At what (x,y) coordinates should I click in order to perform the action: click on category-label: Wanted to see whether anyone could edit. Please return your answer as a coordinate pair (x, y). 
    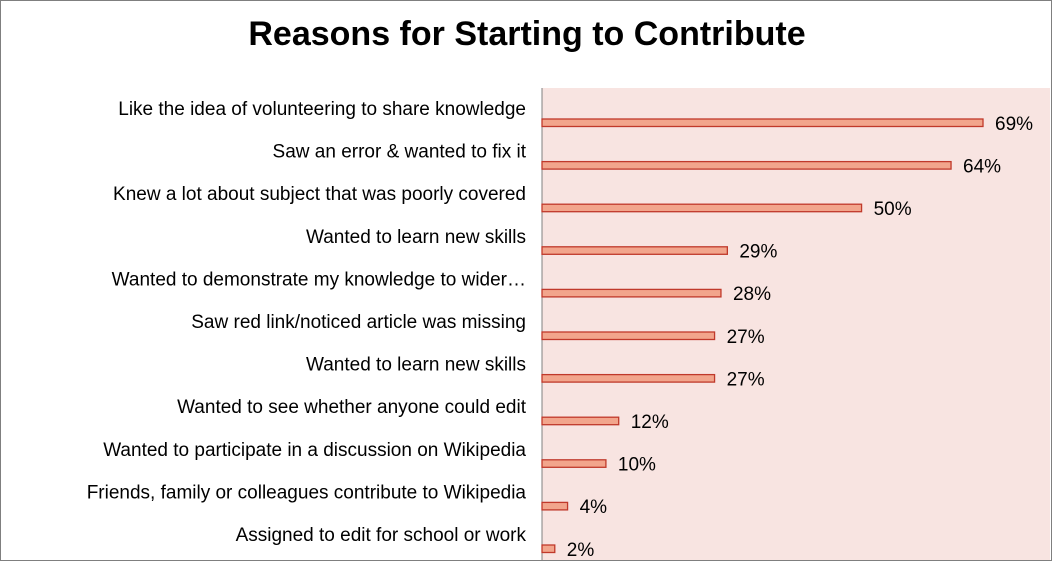
    Looking at the image, I should click on (352, 407).